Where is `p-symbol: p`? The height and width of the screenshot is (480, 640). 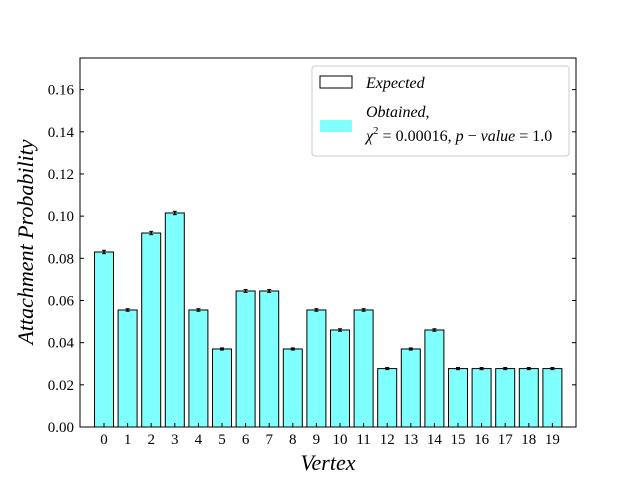
p-symbol: p is located at coordinates (459, 136).